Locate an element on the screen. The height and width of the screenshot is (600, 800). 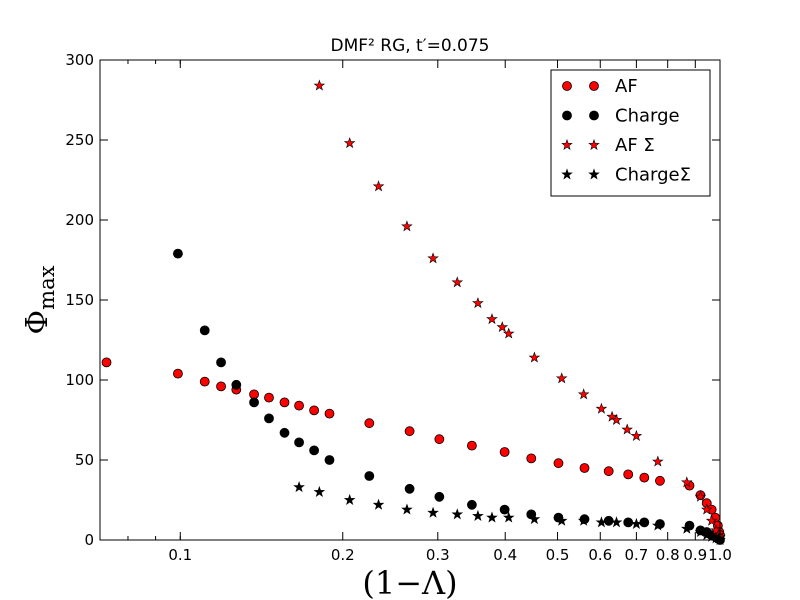
x-tick-label: 0.6 is located at coordinates (600, 555).